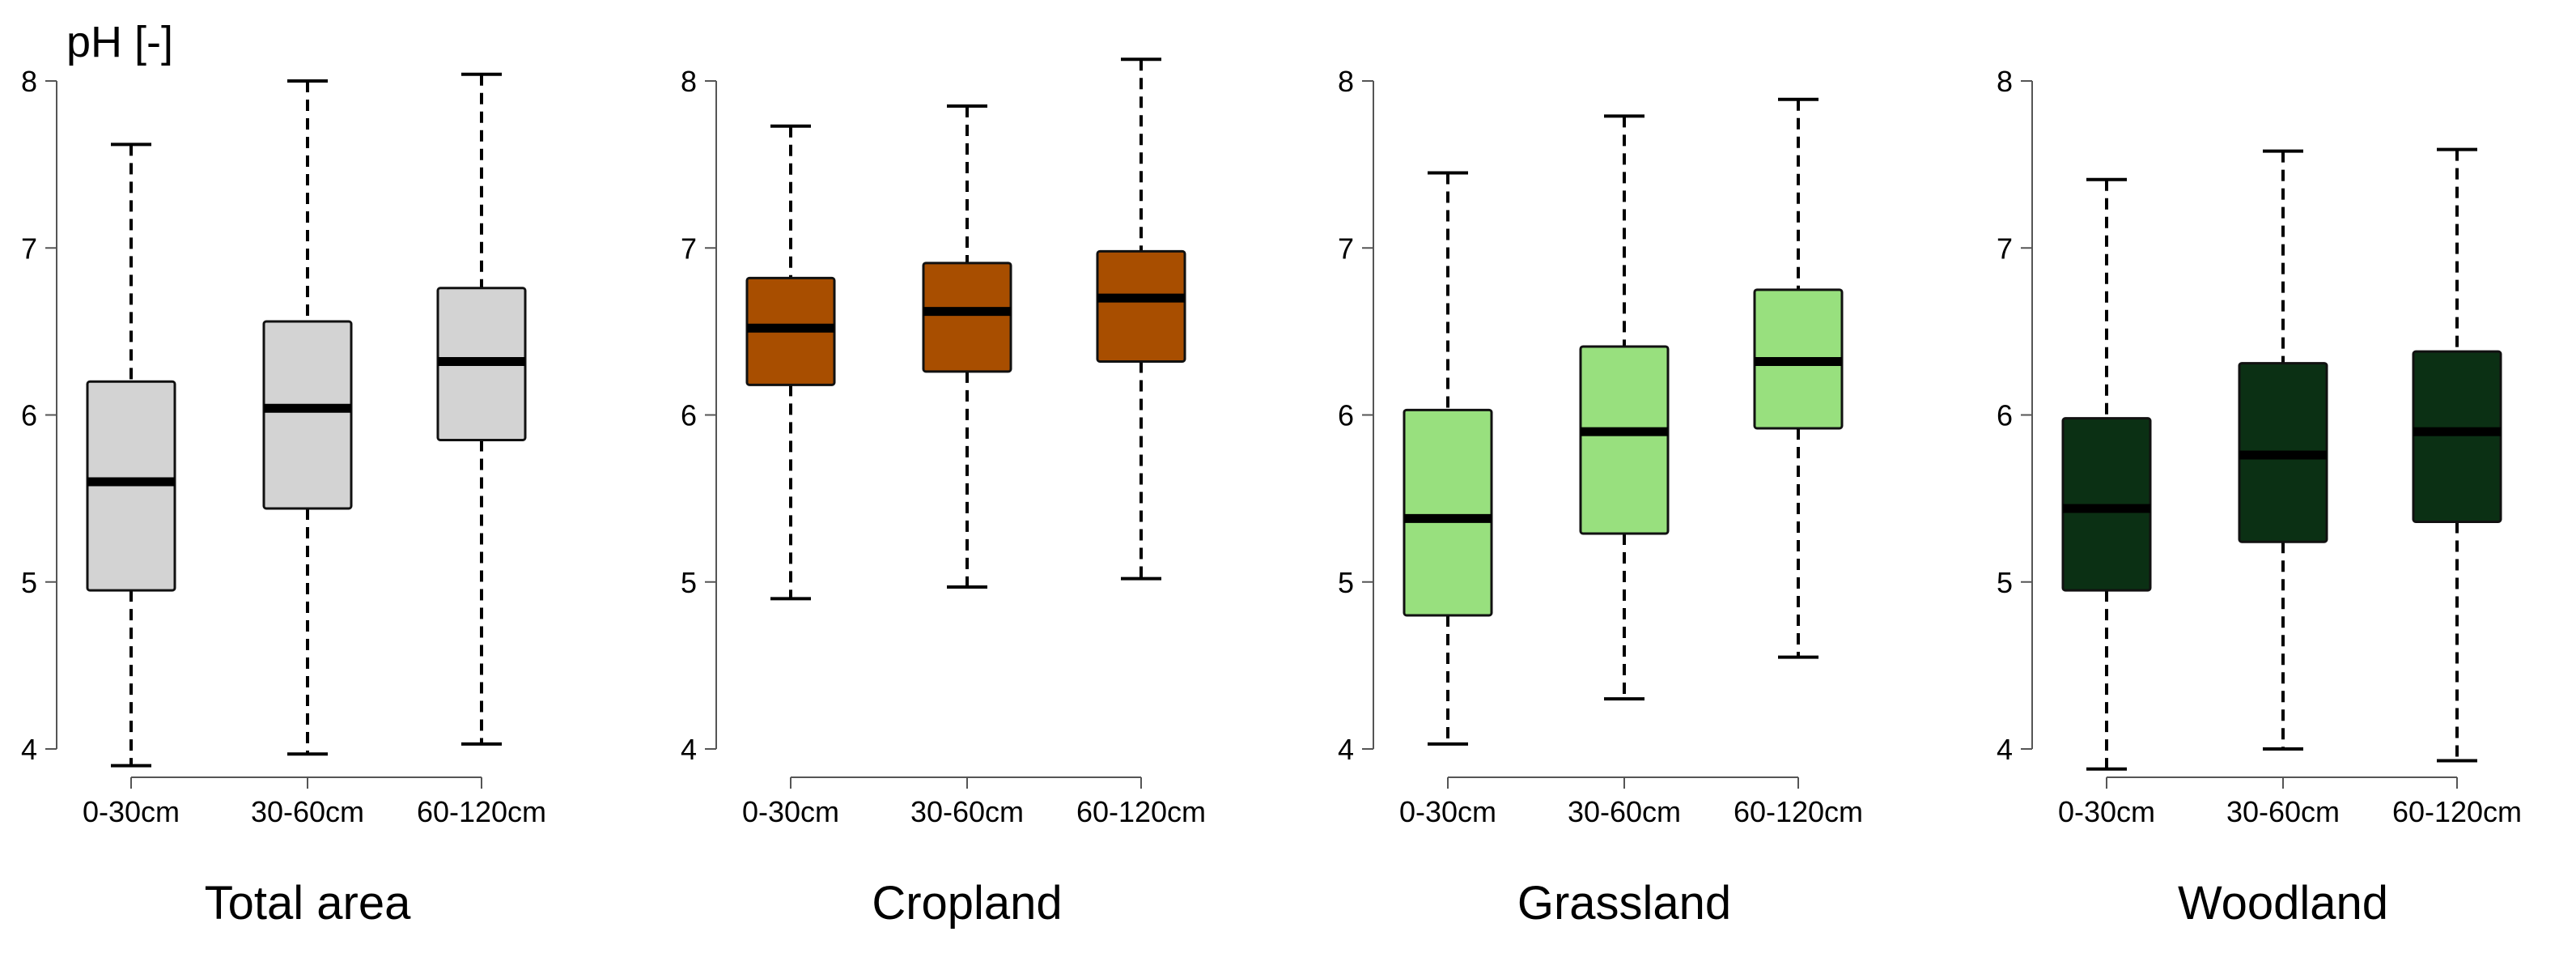 The width and height of the screenshot is (2576, 953). What do you see at coordinates (119, 42) in the screenshot?
I see `y-axis-label: pH [-]` at bounding box center [119, 42].